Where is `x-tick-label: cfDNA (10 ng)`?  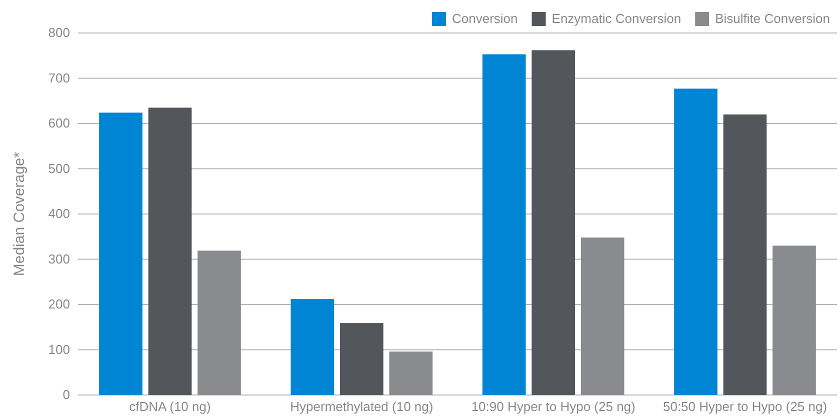 x-tick-label: cfDNA (10 ng) is located at coordinates (170, 406).